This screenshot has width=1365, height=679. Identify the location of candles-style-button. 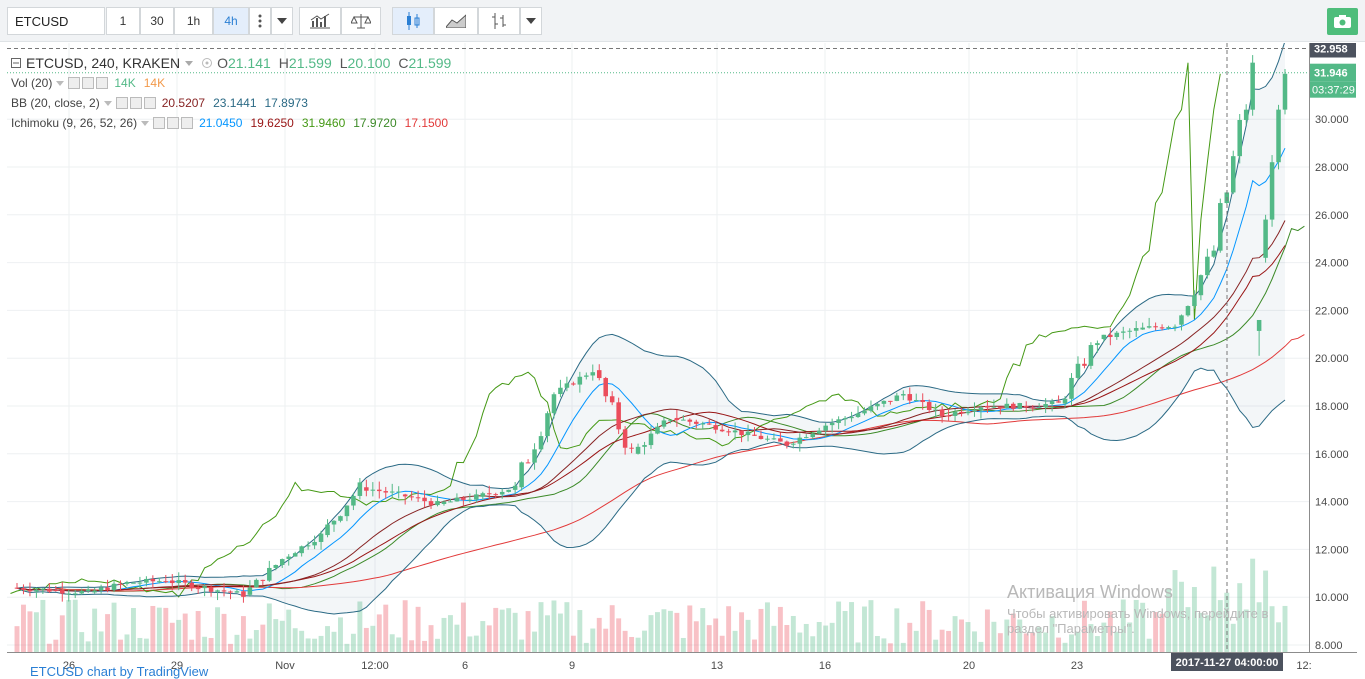
(413, 21).